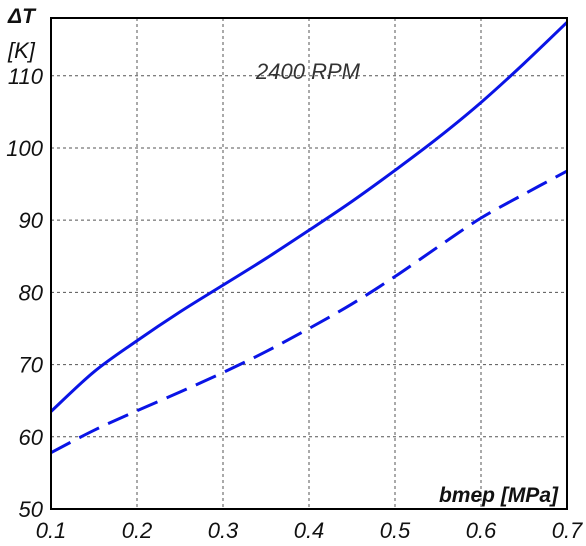 The image size is (586, 546). What do you see at coordinates (31, 437) in the screenshot?
I see `y-tick-label: 60` at bounding box center [31, 437].